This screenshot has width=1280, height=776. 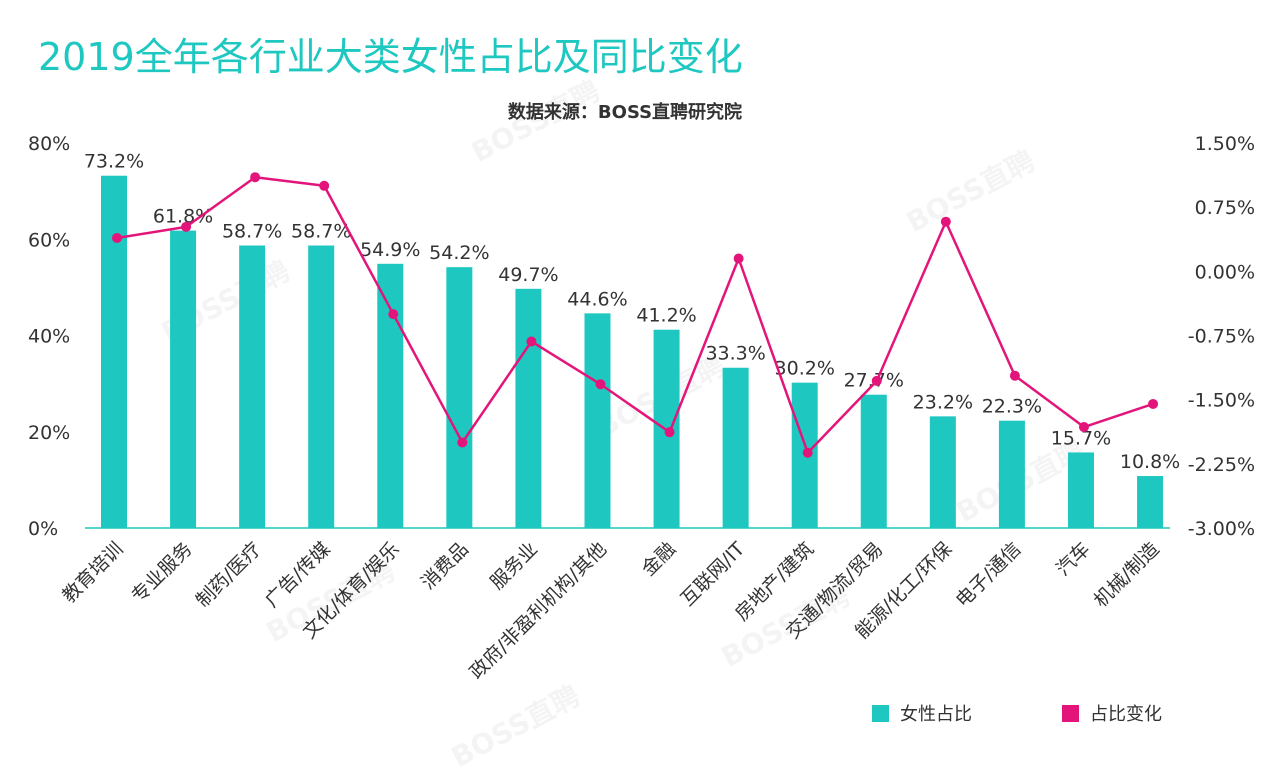 What do you see at coordinates (1150, 462) in the screenshot?
I see `bar-value-label: 10.8%` at bounding box center [1150, 462].